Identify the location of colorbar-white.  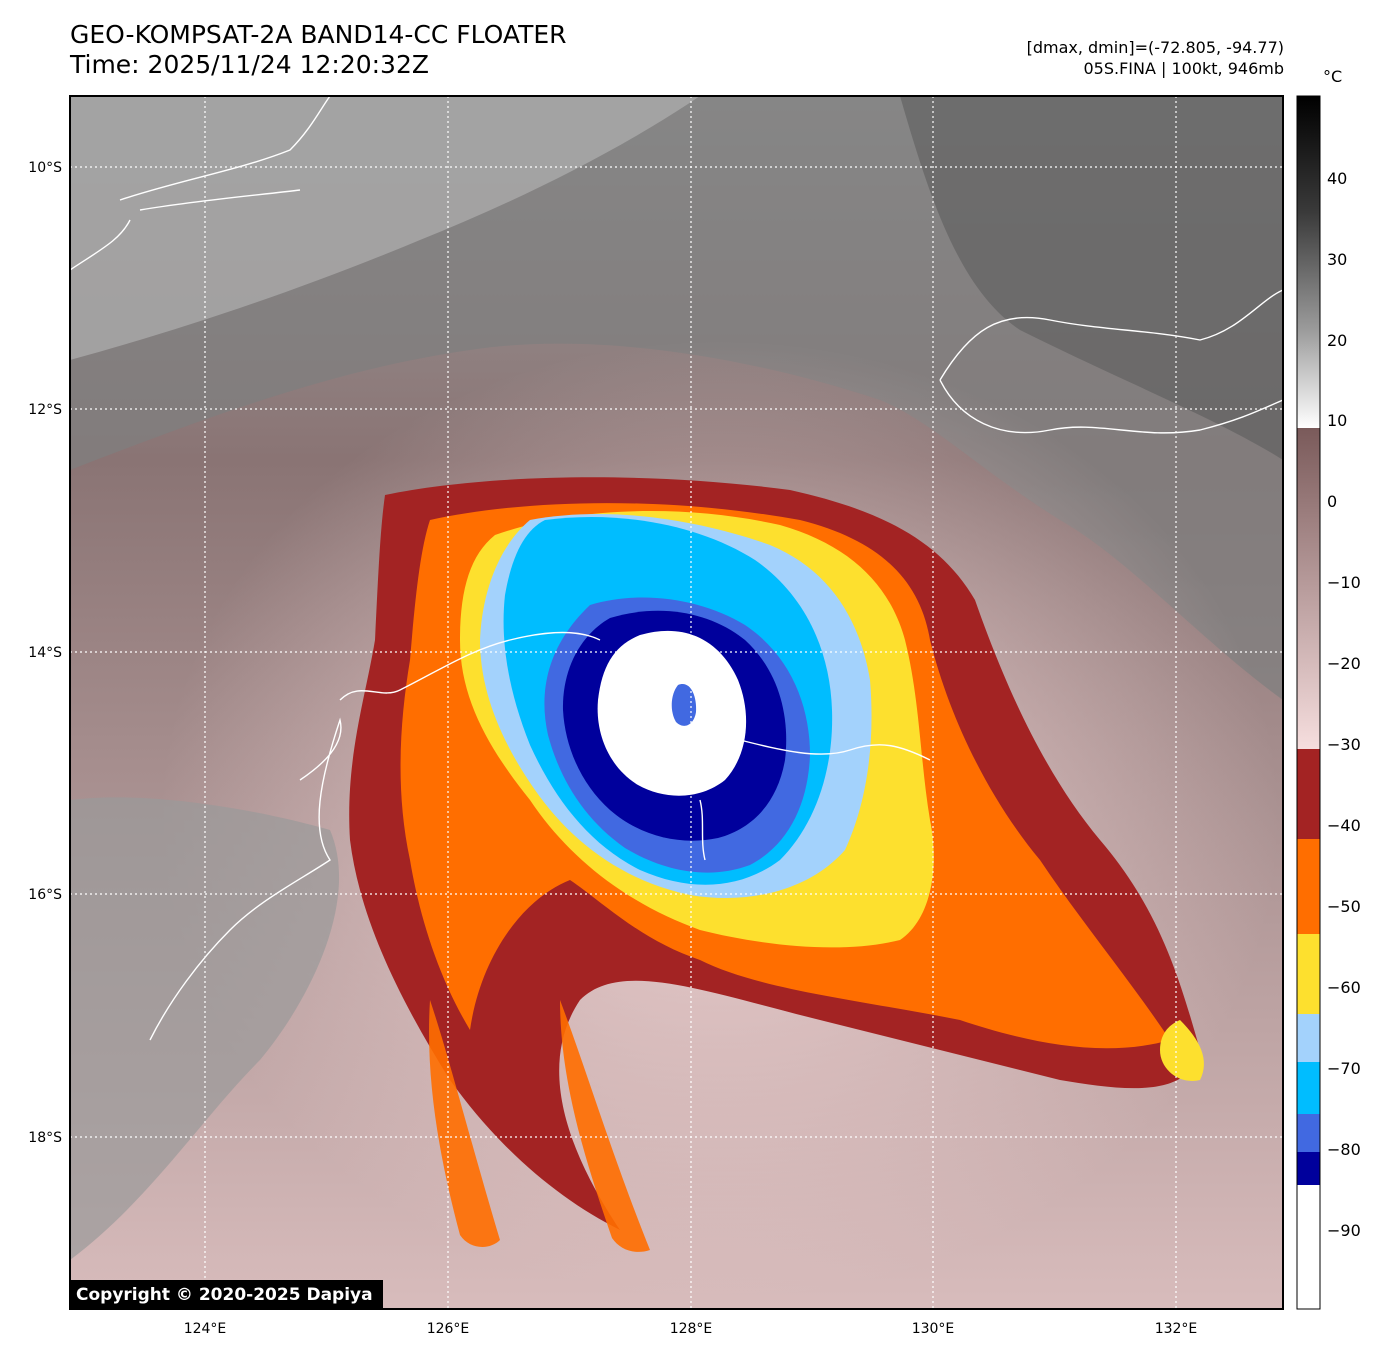
(1308, 1247).